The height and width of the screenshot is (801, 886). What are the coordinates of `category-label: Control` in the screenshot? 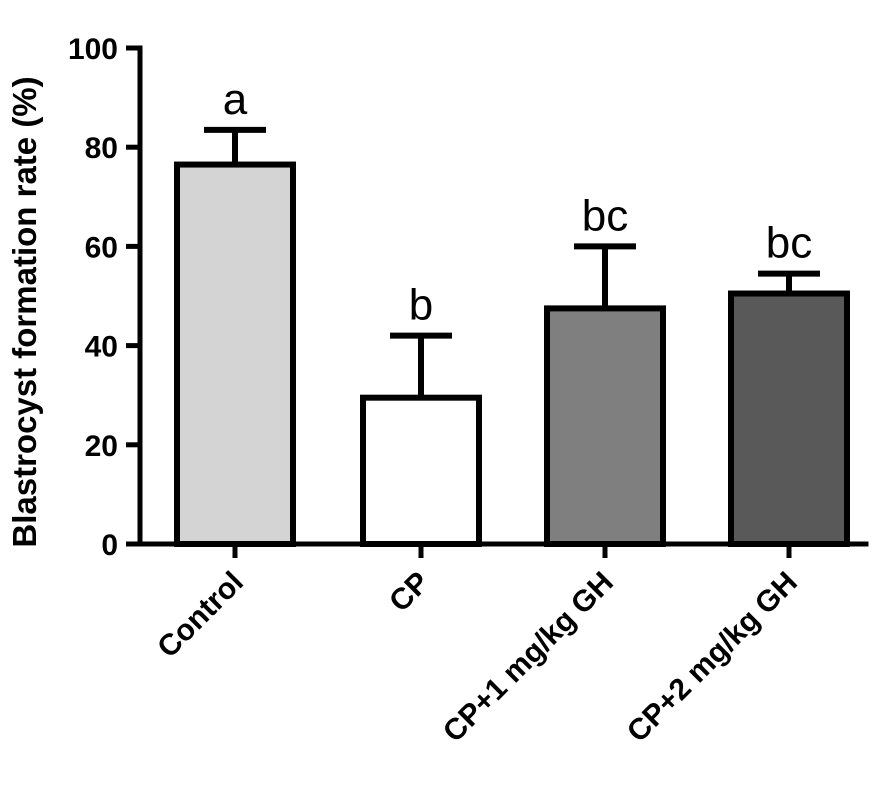 It's located at (200, 615).